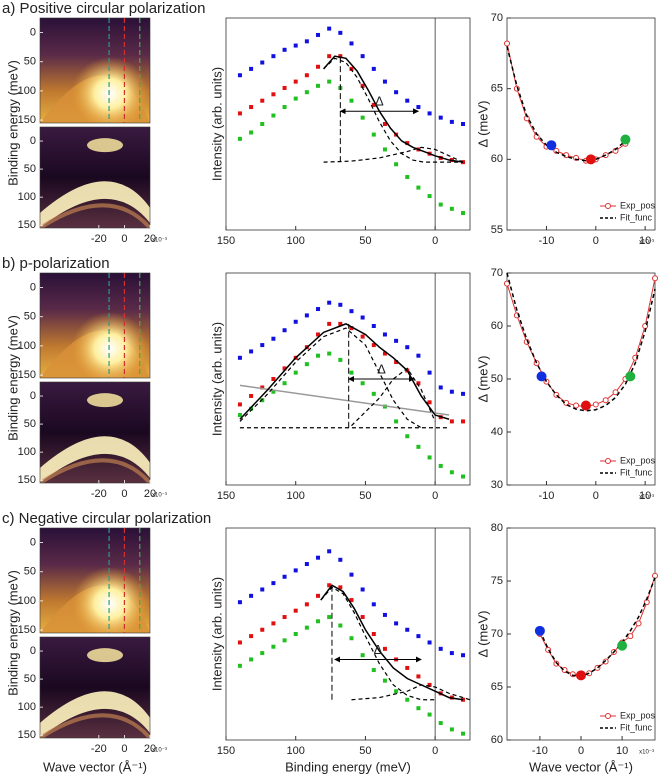  Describe the element at coordinates (95, 687) in the screenshot. I see `arpes-image` at that location.